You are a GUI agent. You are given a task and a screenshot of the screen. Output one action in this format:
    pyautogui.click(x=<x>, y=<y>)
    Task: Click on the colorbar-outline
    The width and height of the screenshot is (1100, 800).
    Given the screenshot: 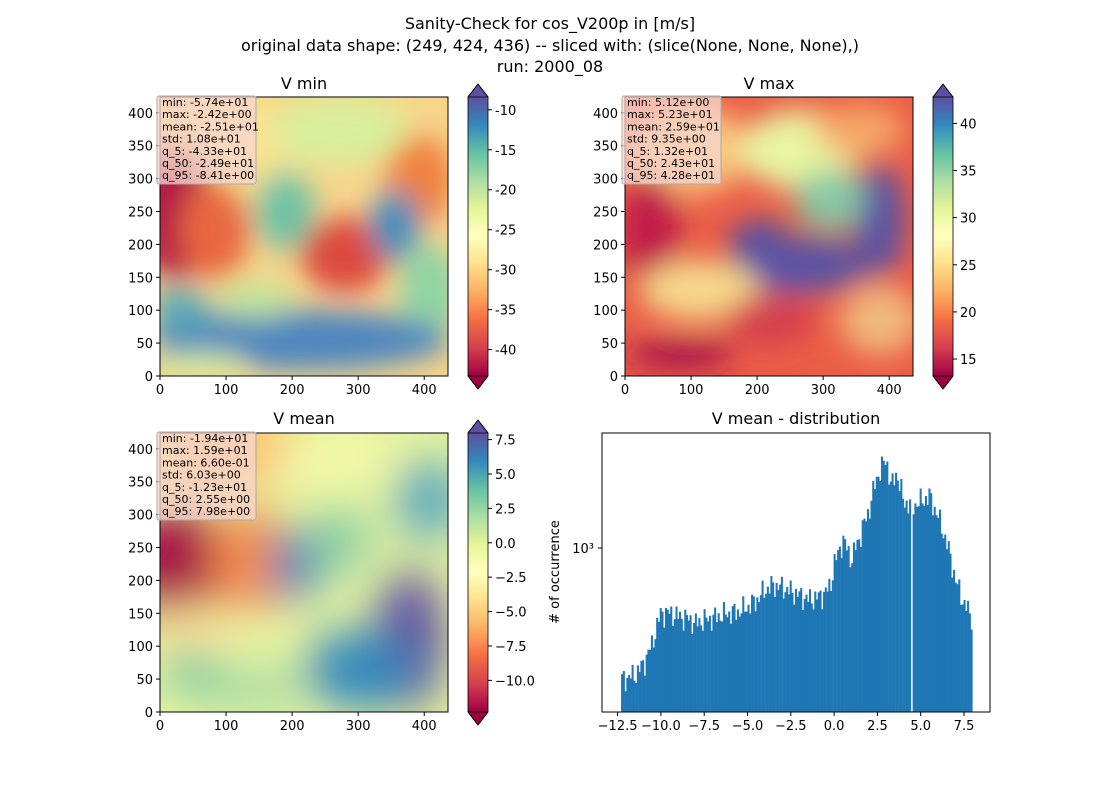 What is the action you would take?
    pyautogui.click(x=478, y=236)
    